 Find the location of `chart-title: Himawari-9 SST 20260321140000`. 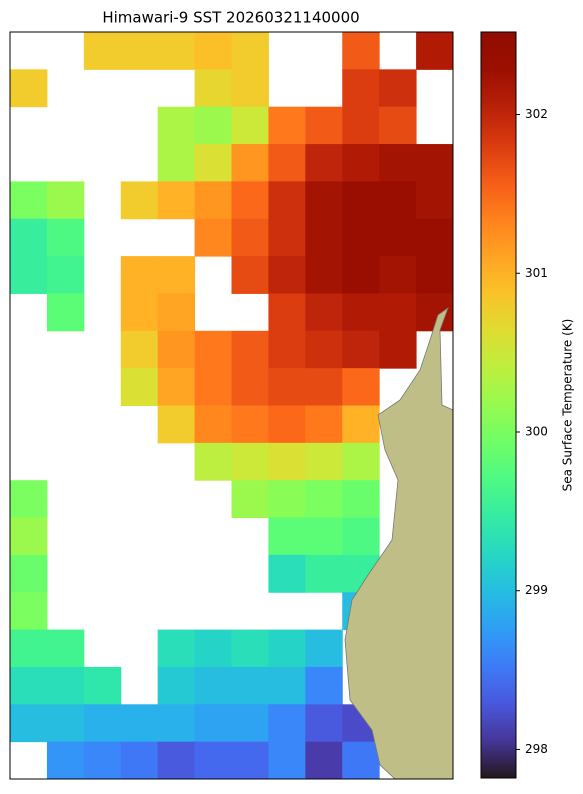

chart-title: Himawari-9 SST 20260321140000 is located at coordinates (230, 18).